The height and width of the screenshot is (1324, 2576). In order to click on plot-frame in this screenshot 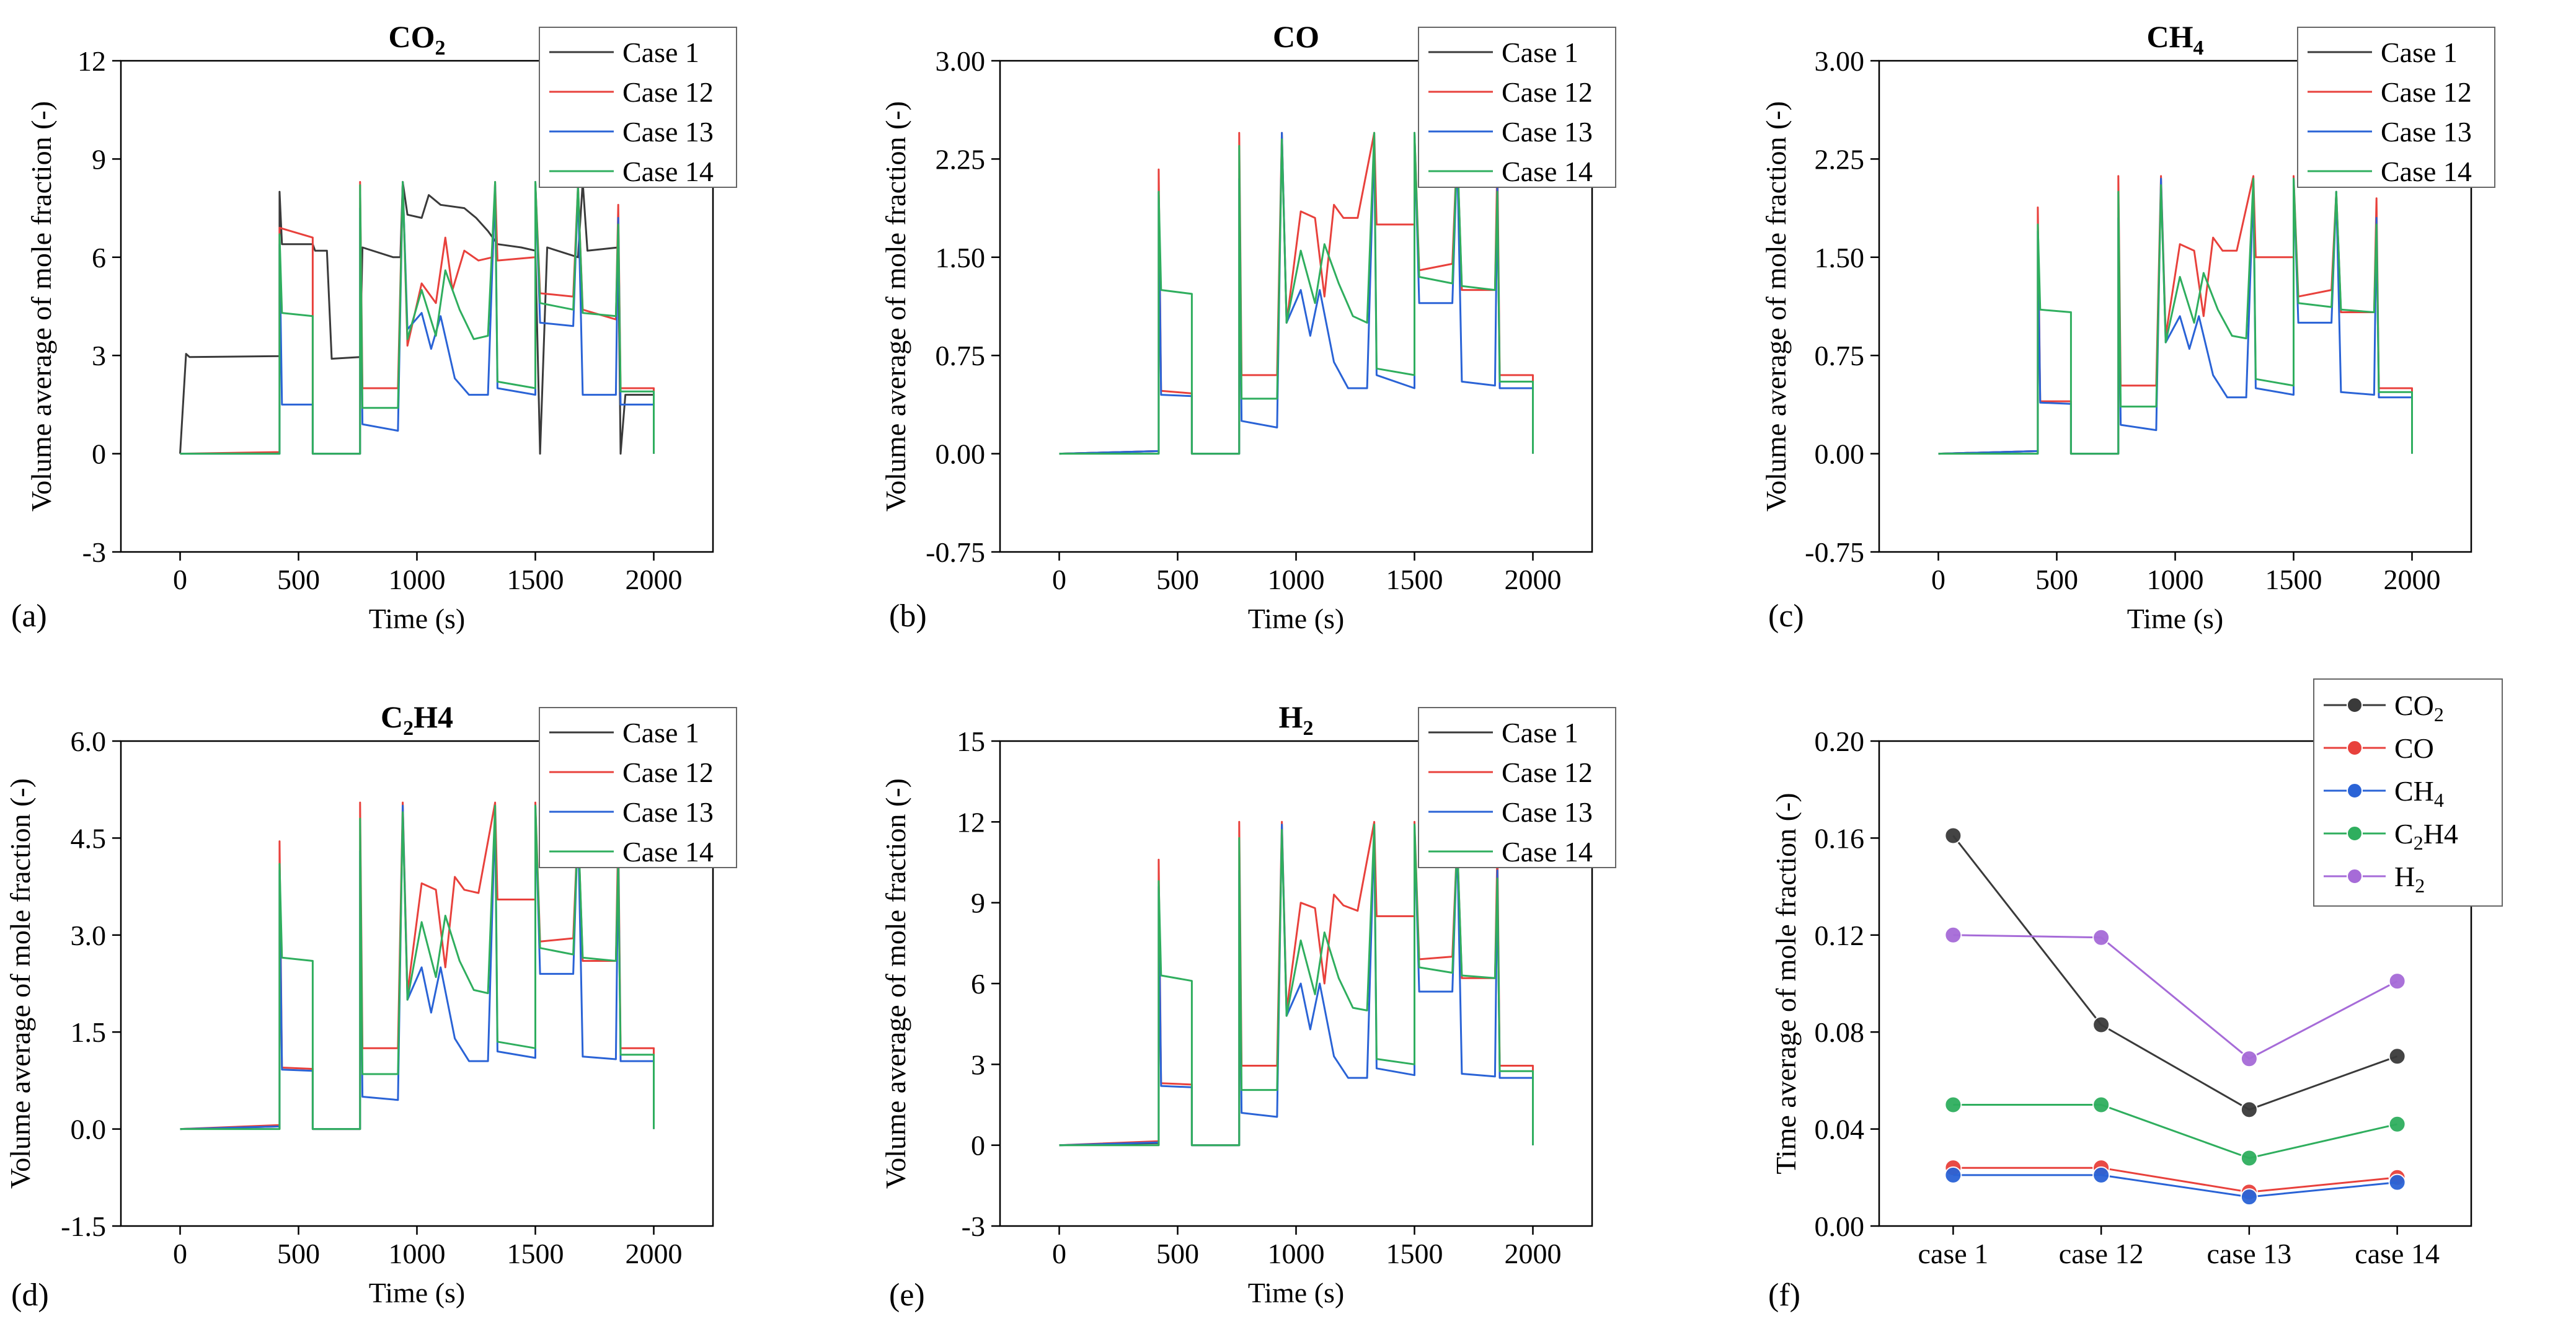, I will do `click(2175, 984)`.